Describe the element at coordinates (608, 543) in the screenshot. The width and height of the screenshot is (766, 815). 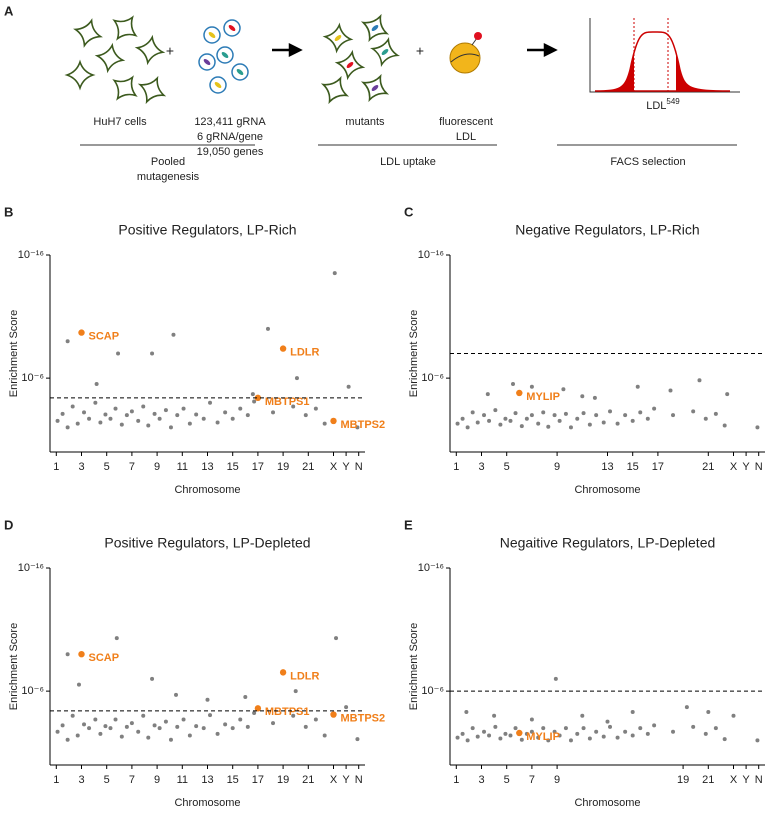
I see `chart-title: Negaitive Regulators, LP-Depleted` at that location.